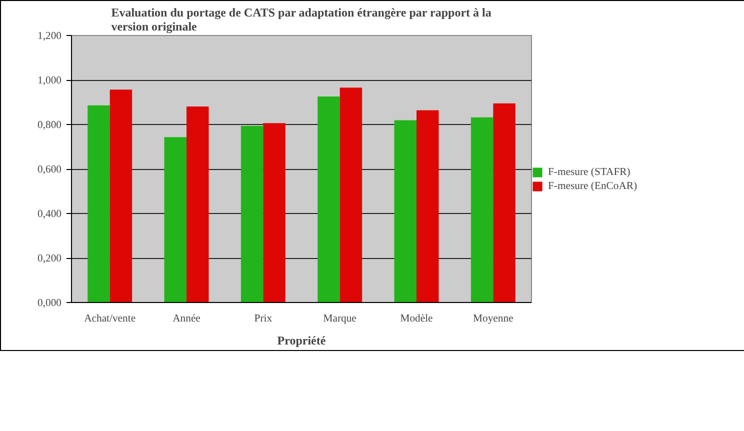 Image resolution: width=744 pixels, height=431 pixels. What do you see at coordinates (50, 214) in the screenshot?
I see `y-tick-label: 0,400` at bounding box center [50, 214].